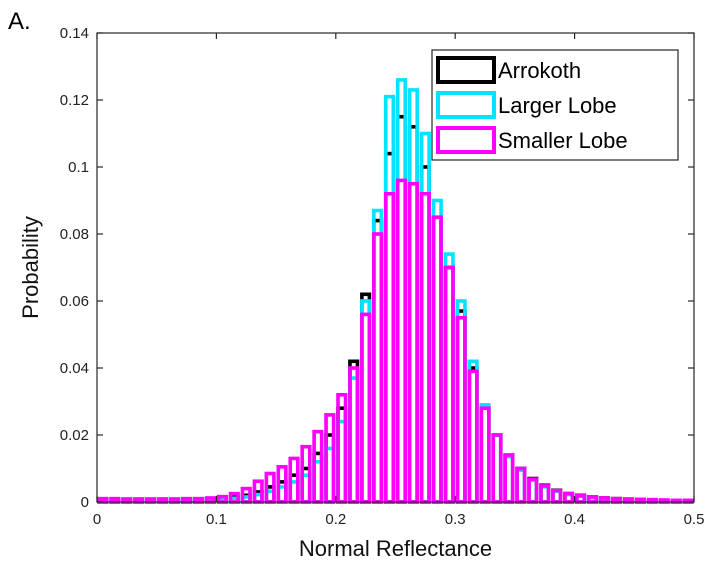 Image resolution: width=710 pixels, height=567 pixels. I want to click on legend-label: Smaller Lobe, so click(563, 140).